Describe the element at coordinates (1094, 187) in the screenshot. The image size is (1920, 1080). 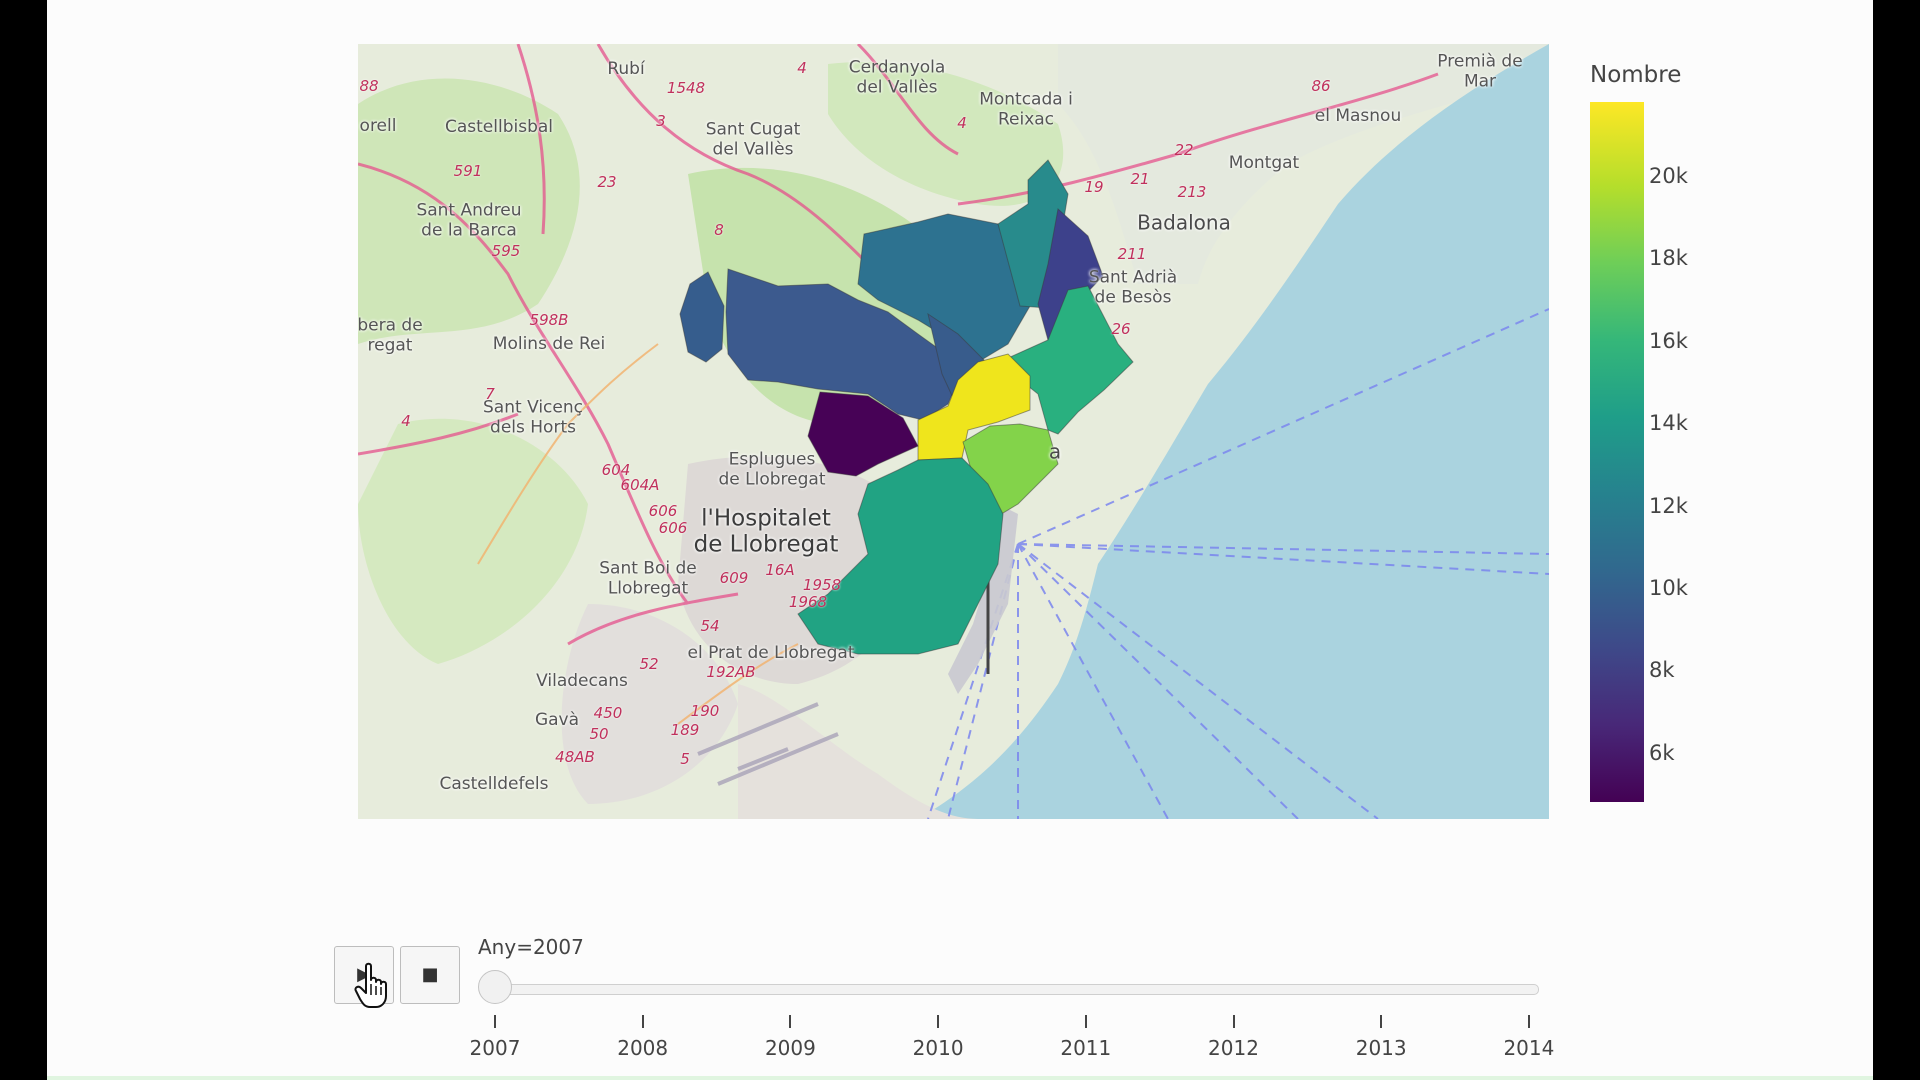
I see `map-road-number: 19` at that location.